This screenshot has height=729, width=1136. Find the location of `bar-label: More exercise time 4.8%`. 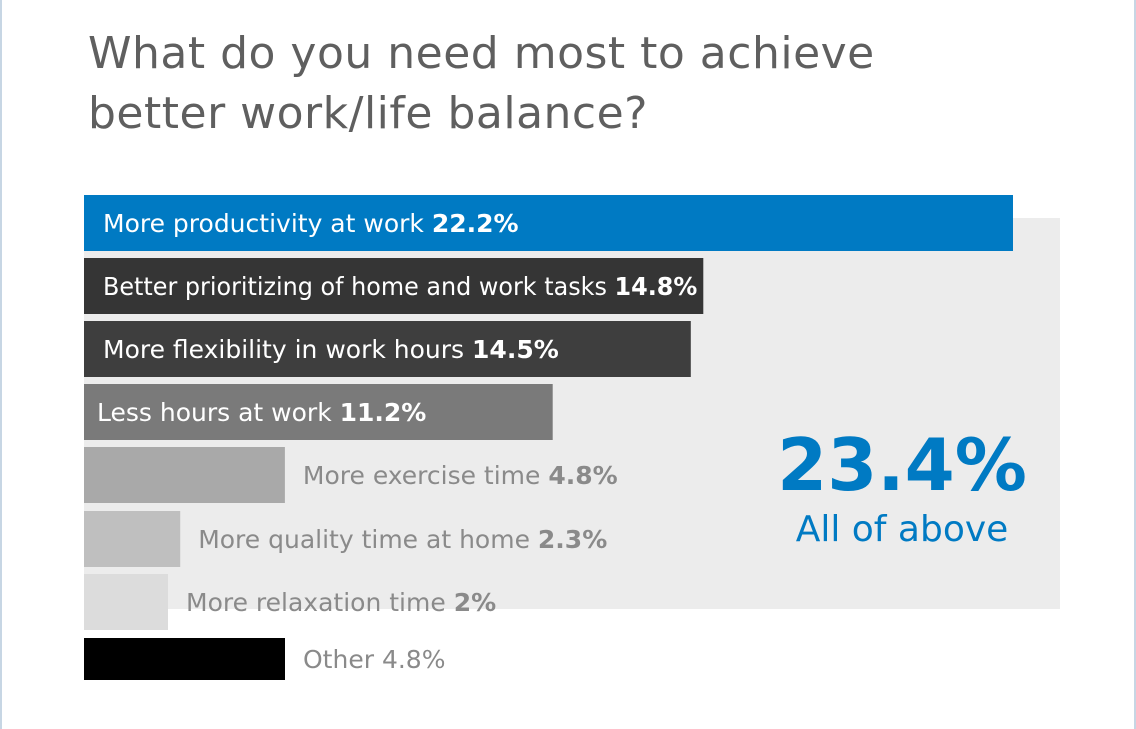

bar-label: More exercise time 4.8% is located at coordinates (460, 475).